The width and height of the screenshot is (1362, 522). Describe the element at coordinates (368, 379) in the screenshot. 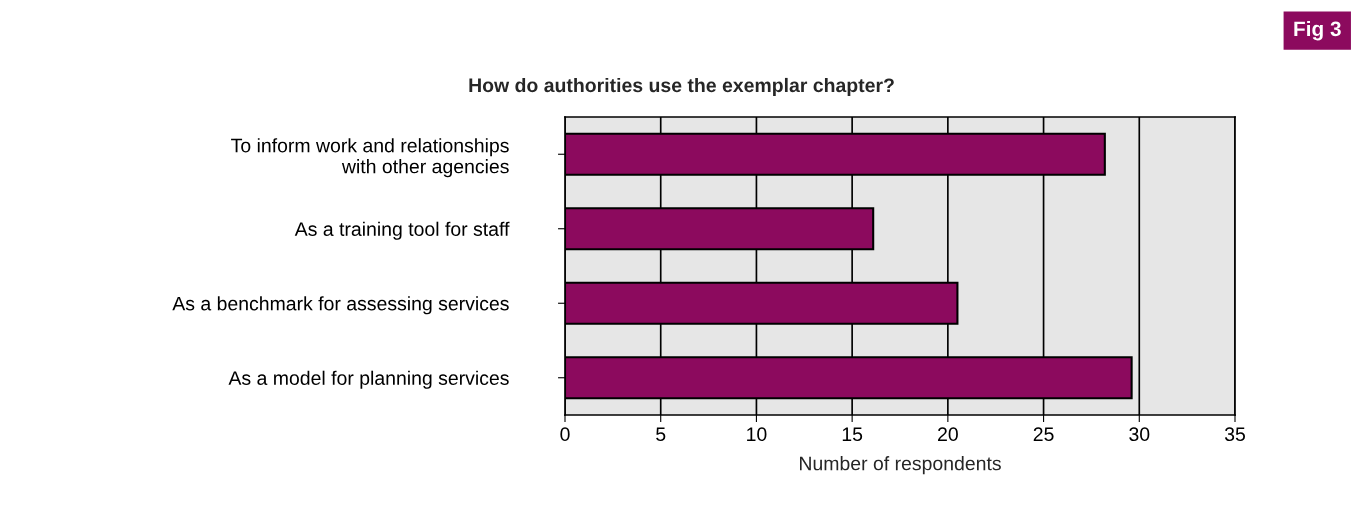

I see `y-tick-label: As a model for planning services` at that location.